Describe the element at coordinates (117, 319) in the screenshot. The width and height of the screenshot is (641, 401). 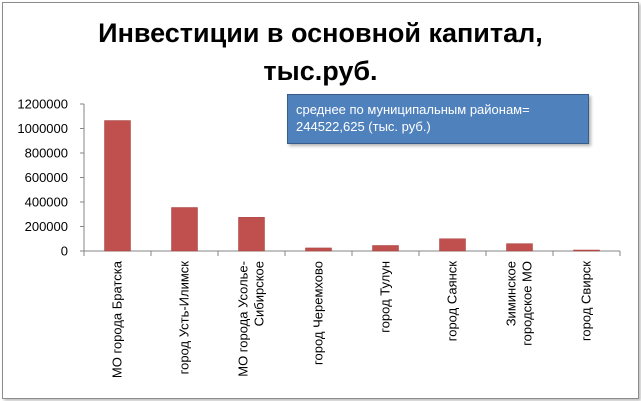
I see `category-label: МО города Братска` at that location.